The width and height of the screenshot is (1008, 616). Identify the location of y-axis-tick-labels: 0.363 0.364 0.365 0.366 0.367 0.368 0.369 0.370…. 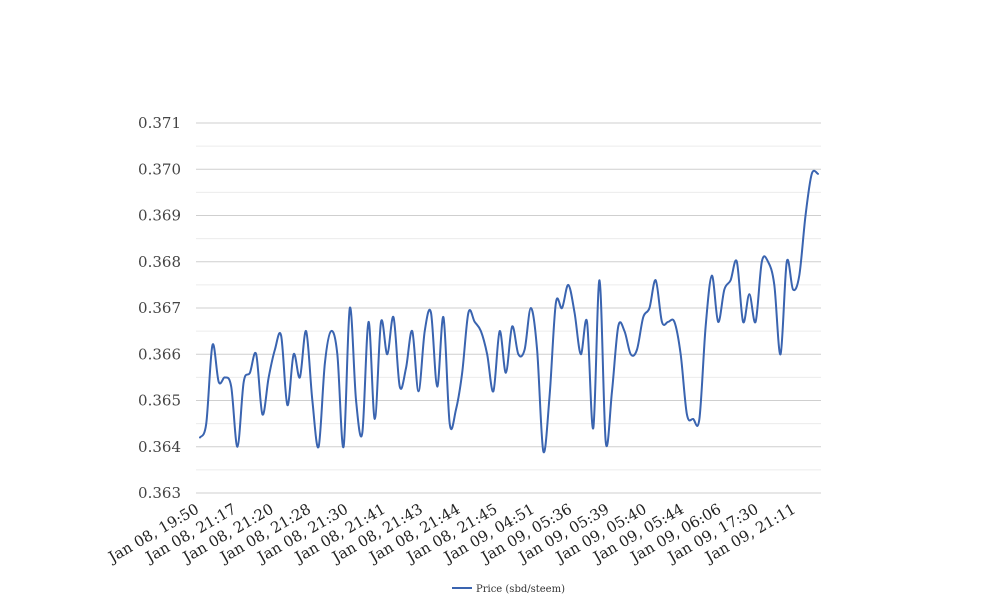
(159, 308).